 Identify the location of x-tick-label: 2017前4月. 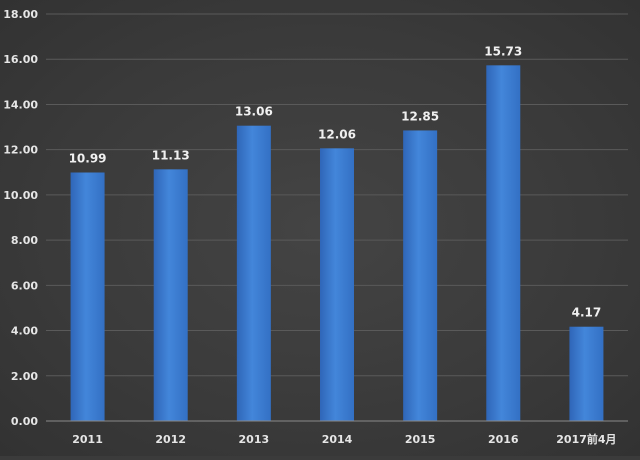
(586, 439).